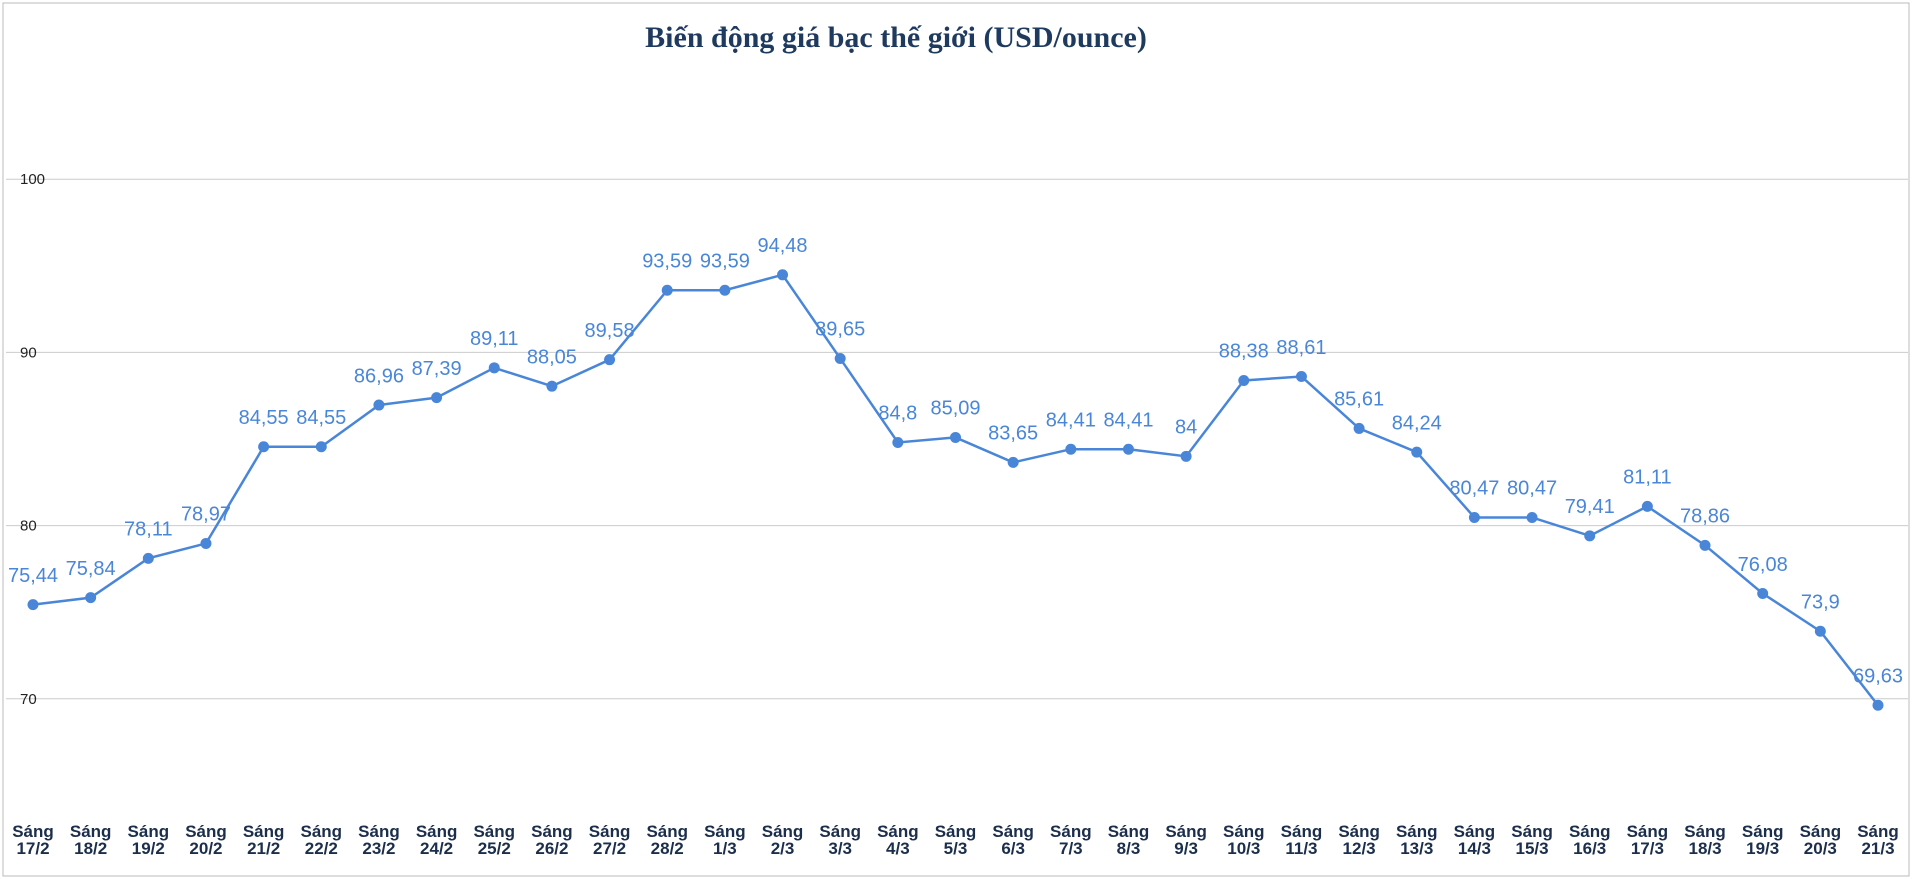  Describe the element at coordinates (379, 376) in the screenshot. I see `data-label: 86,96` at that location.